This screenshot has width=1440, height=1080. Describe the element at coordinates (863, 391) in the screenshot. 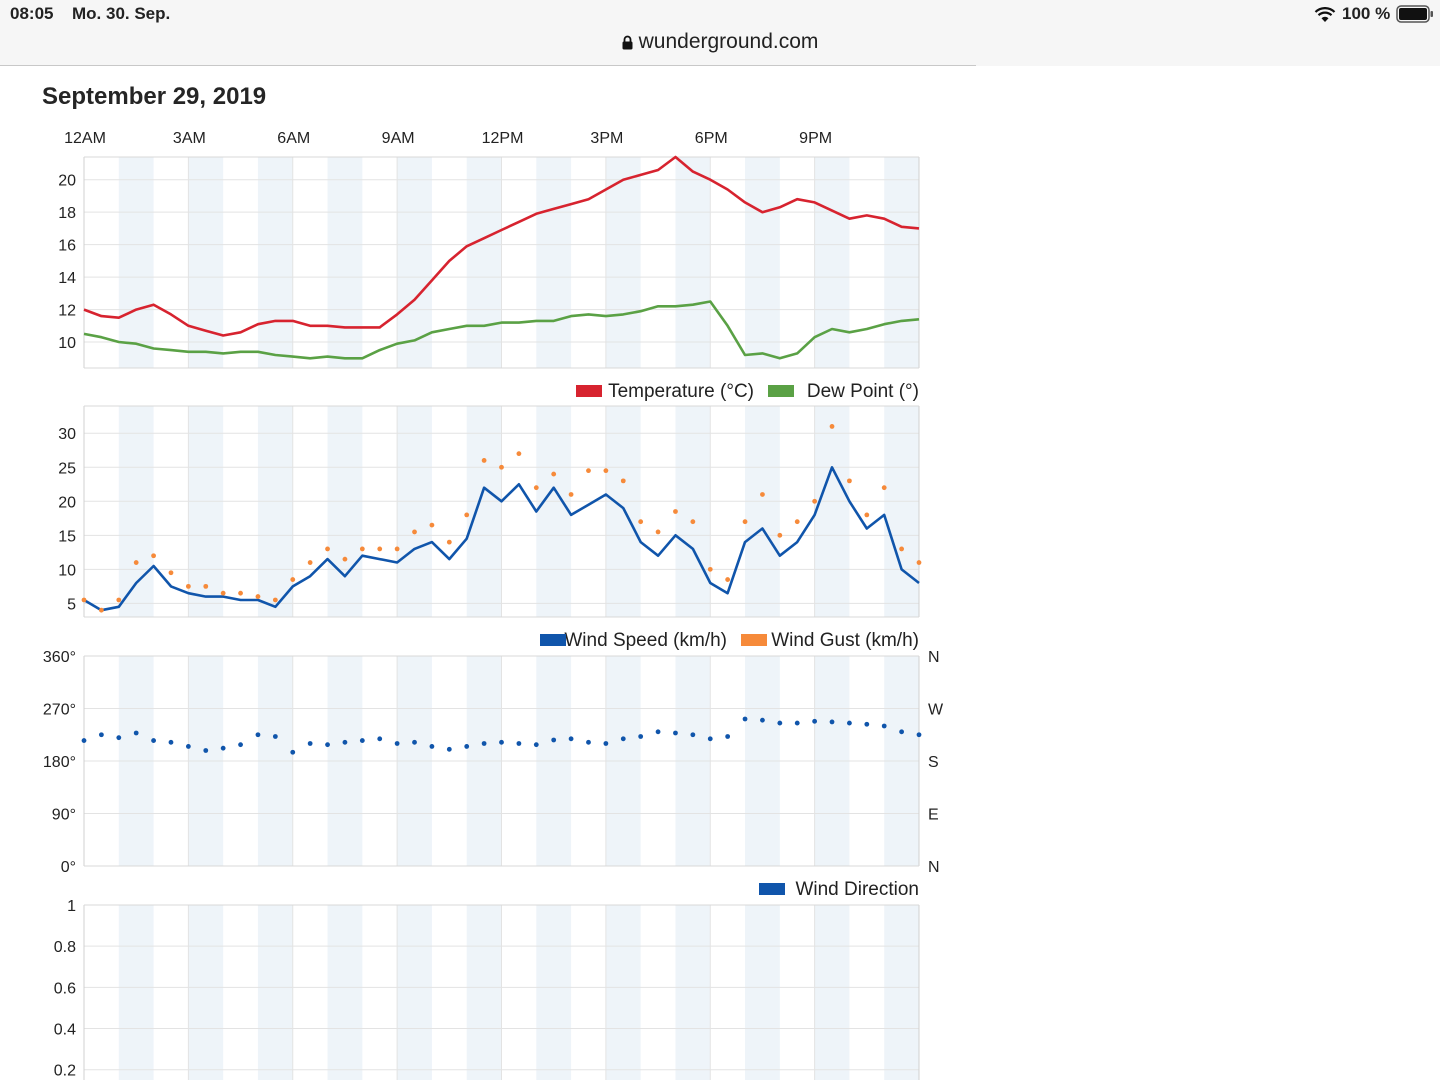

I see `legend-label: Dew Point (°)` at that location.